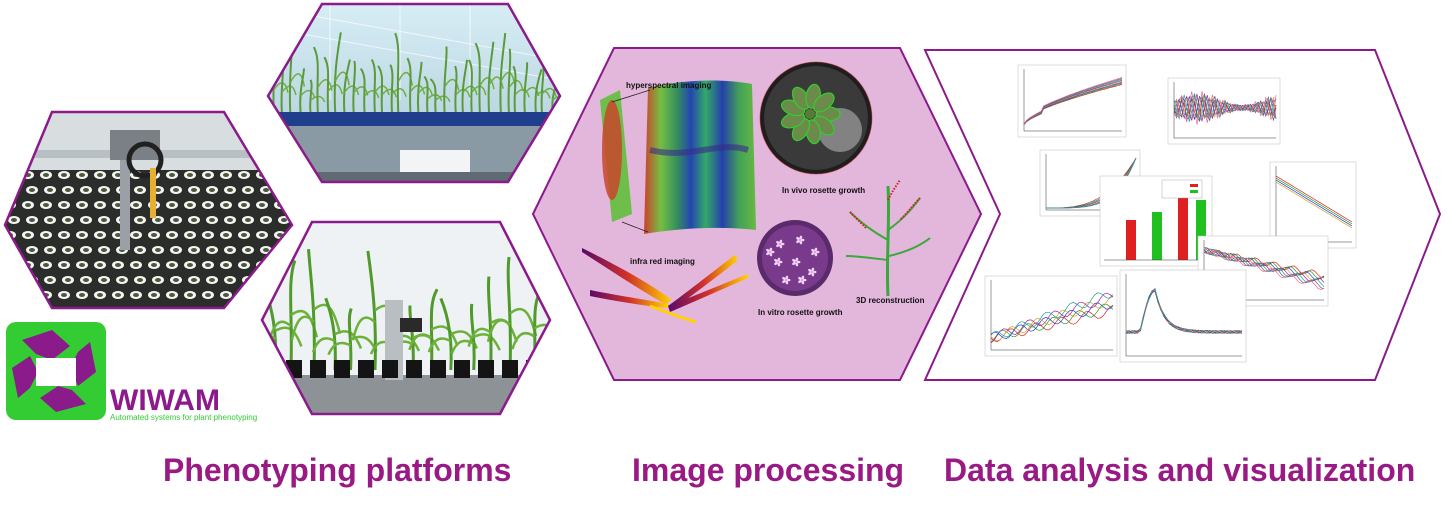  What do you see at coordinates (888, 242) in the screenshot?
I see `reconstruction-image: 3D reconstruction` at bounding box center [888, 242].